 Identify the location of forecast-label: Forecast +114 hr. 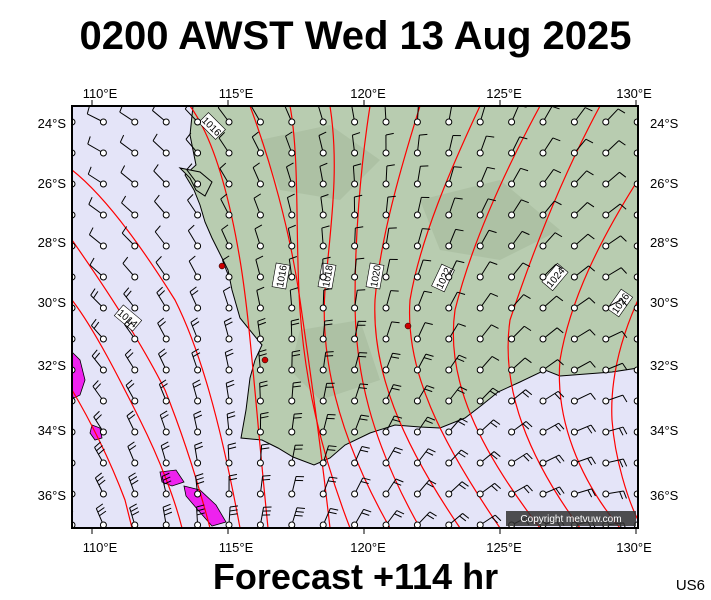
(355, 576).